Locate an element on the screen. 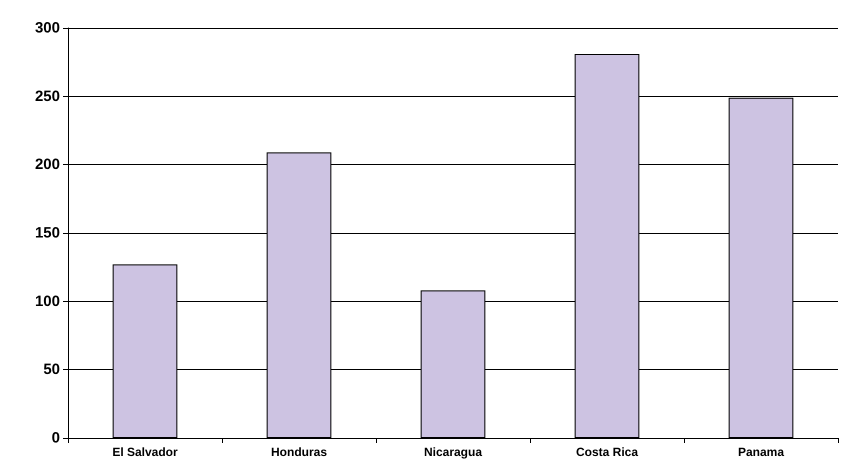 Image resolution: width=867 pixels, height=476 pixels. y-tick-label: 150 is located at coordinates (47, 233).